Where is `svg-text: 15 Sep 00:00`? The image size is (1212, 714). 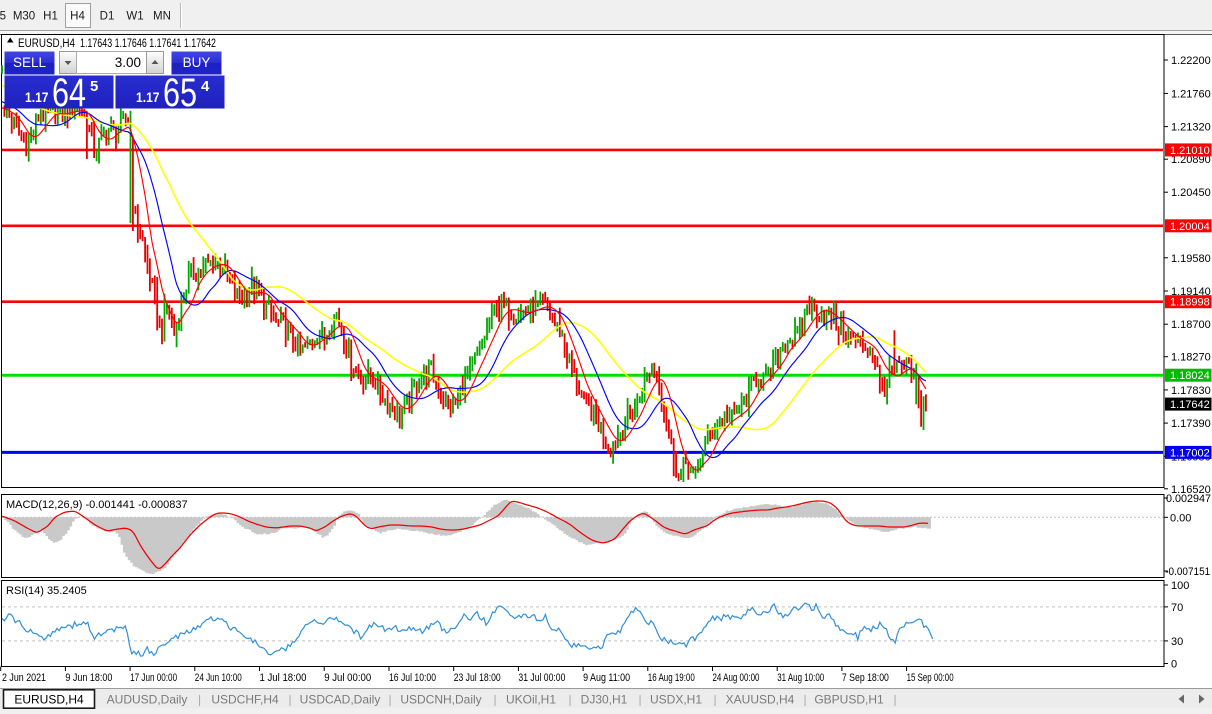 svg-text: 15 Sep 00:00 is located at coordinates (930, 678).